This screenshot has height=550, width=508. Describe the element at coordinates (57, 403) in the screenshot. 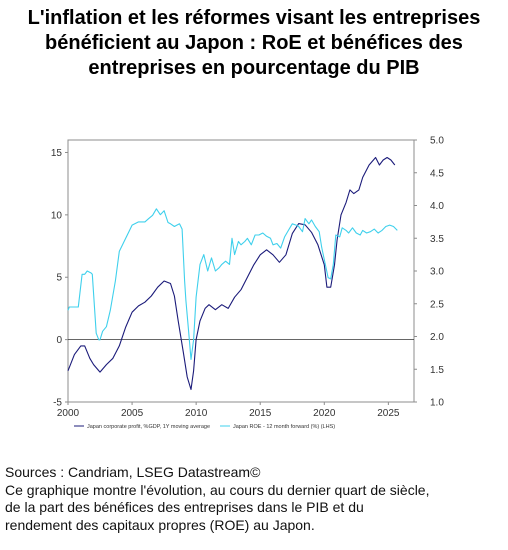

I see `y-left-tick-label: -5` at that location.